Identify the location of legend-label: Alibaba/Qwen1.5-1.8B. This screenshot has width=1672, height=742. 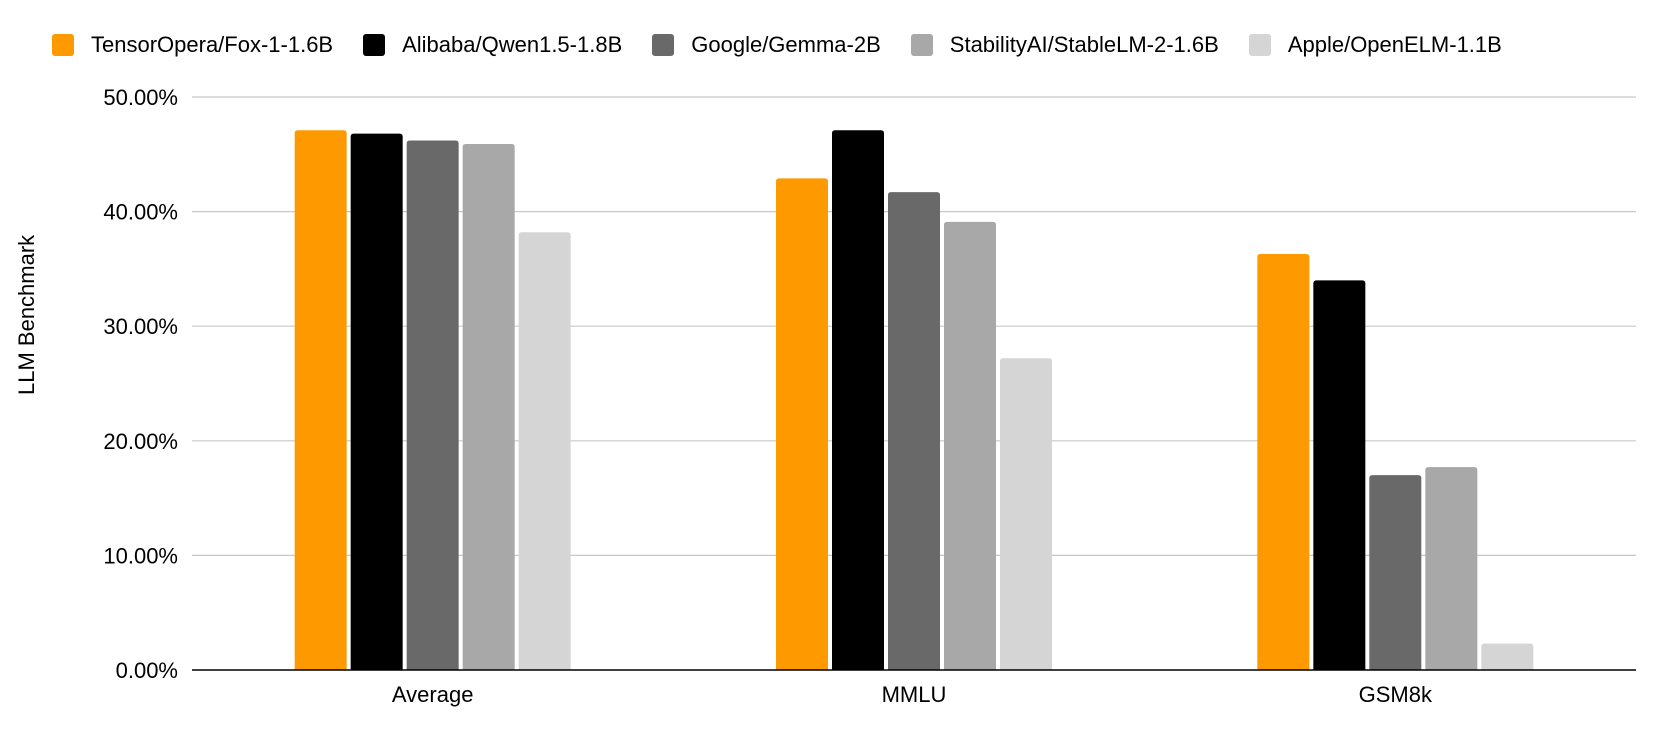
(512, 44).